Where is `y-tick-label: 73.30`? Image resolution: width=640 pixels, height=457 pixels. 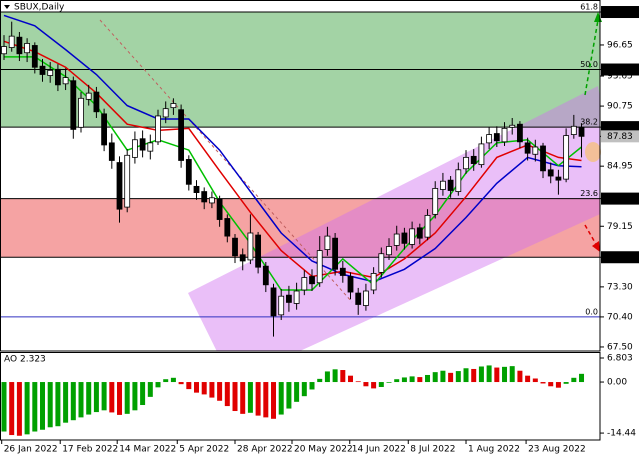
y-tick-label: 73.30 is located at coordinates (620, 287).